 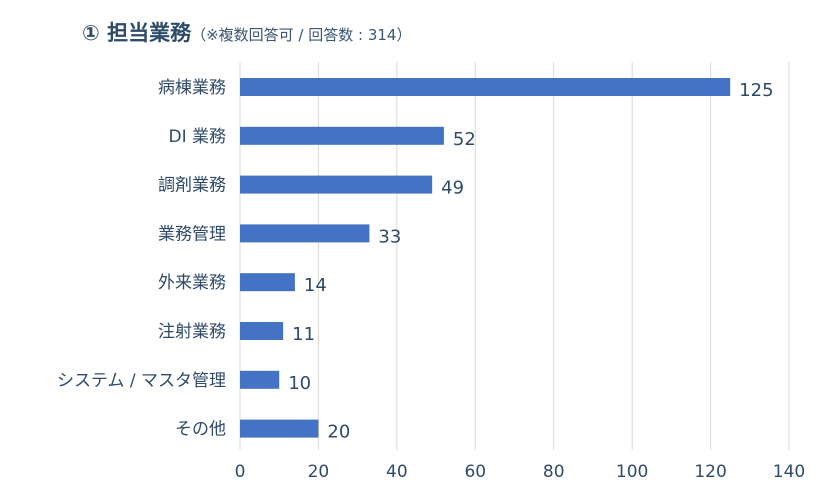 What do you see at coordinates (319, 472) in the screenshot?
I see `x-tick-label: 20` at bounding box center [319, 472].